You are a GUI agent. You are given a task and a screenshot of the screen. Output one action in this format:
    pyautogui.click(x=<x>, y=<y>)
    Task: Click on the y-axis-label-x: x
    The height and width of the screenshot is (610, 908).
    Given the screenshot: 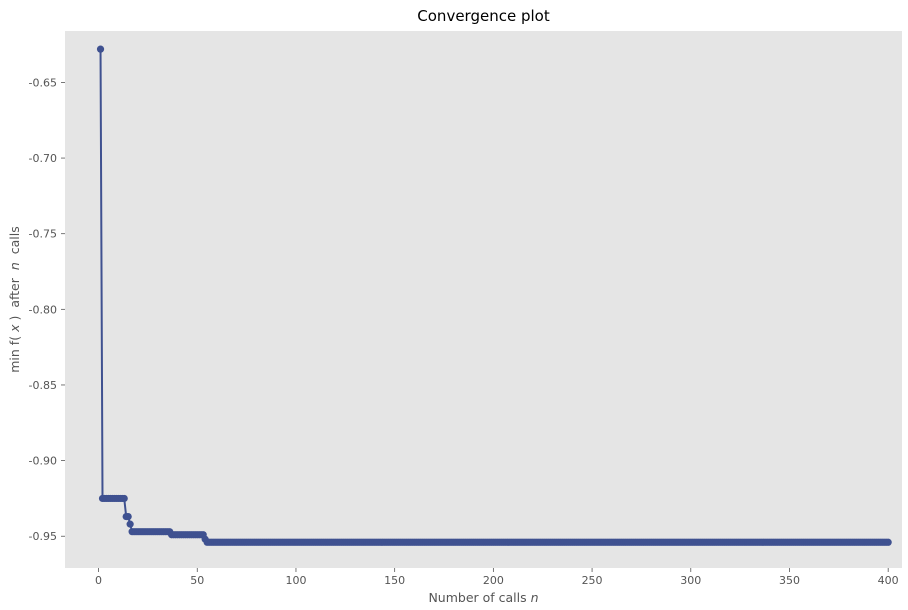 What is the action you would take?
    pyautogui.click(x=14, y=328)
    